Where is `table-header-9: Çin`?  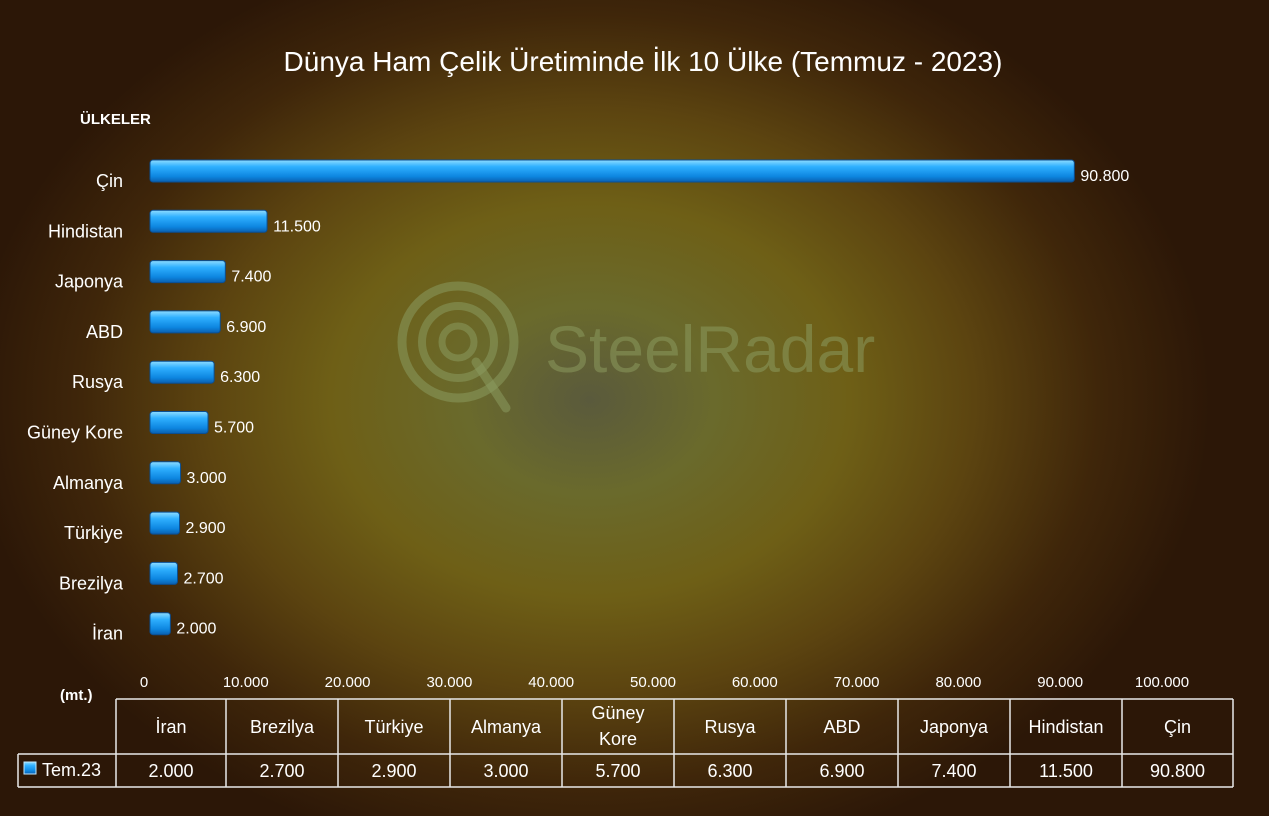 table-header-9: Çin is located at coordinates (1177, 727).